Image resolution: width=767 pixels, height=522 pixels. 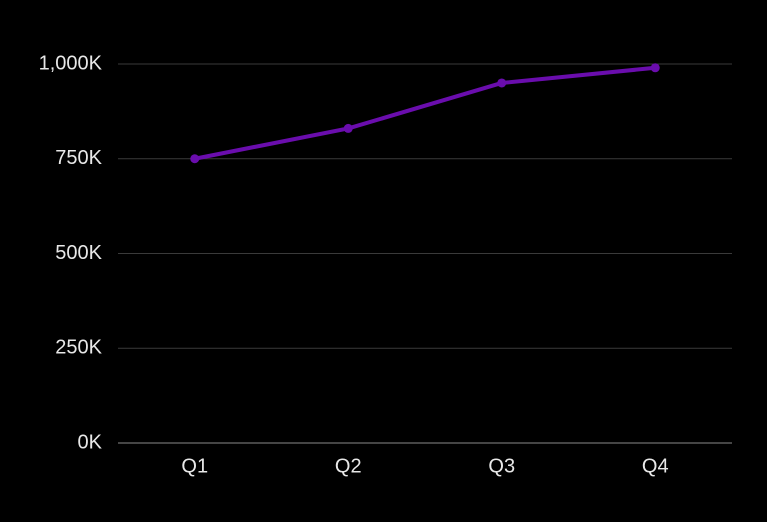 I want to click on y-tick-label: 750K, so click(x=78, y=158).